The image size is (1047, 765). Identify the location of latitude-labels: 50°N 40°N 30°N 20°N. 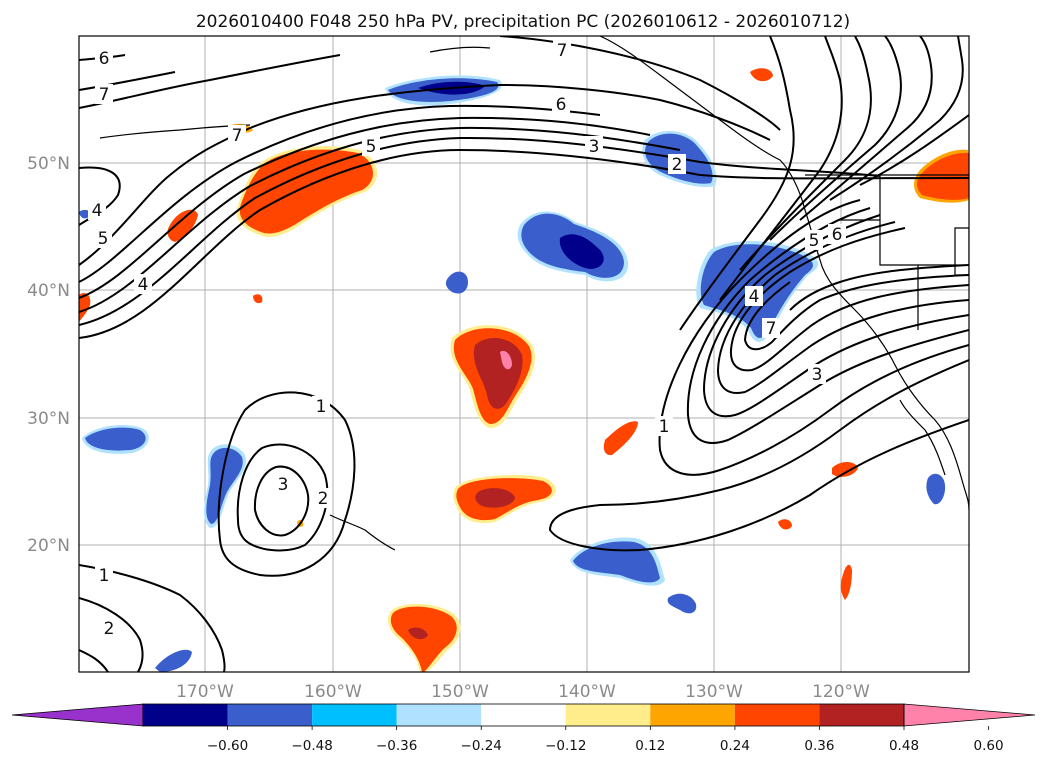
(48, 355).